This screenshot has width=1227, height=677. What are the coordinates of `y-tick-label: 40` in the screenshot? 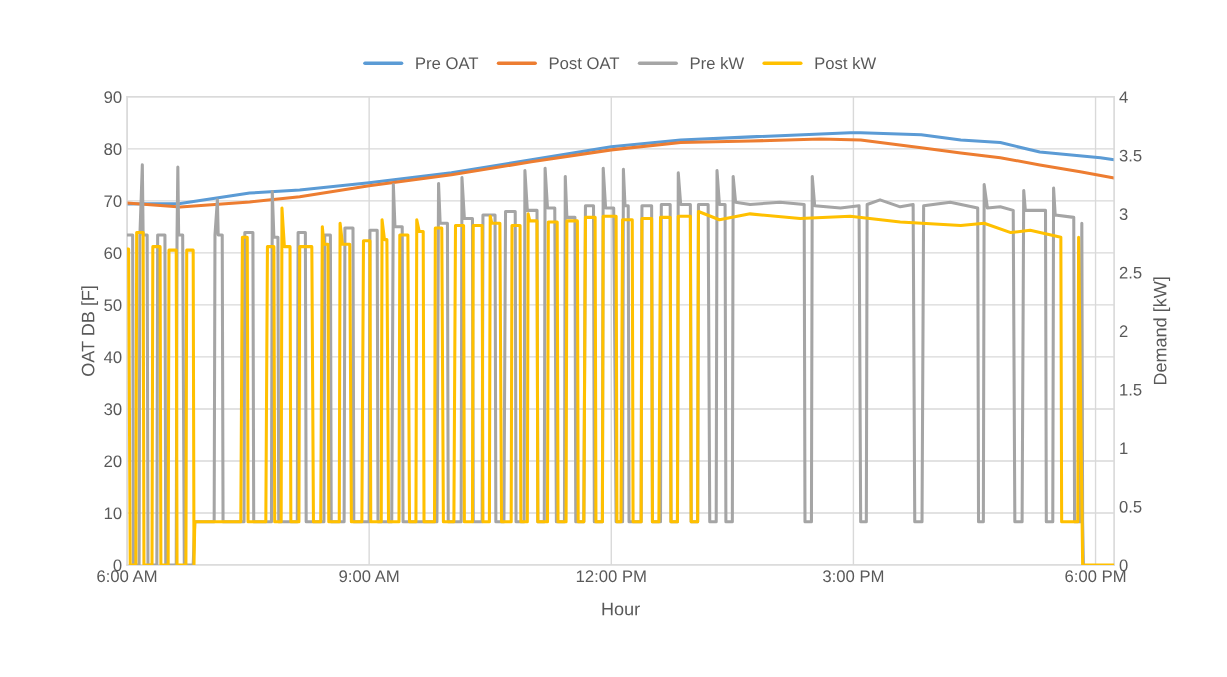 It's located at (112, 357).